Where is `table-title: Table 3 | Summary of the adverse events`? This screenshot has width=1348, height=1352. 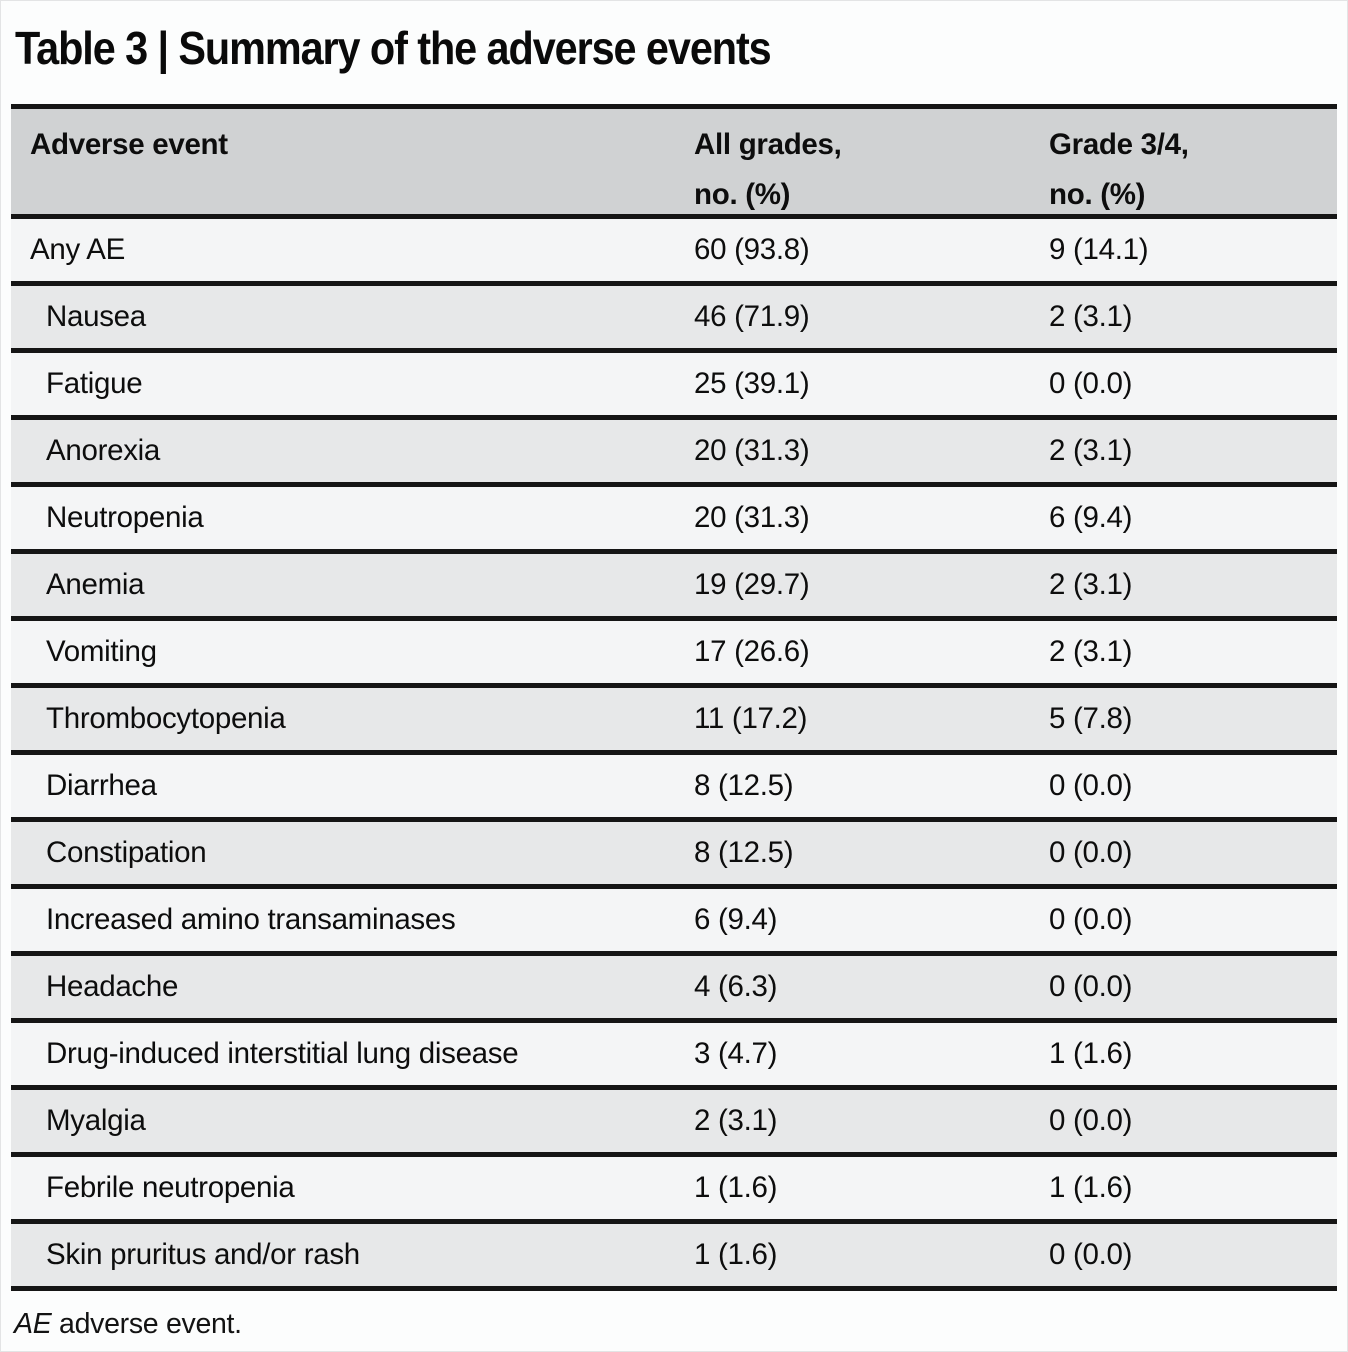 table-title: Table 3 | Summary of the adverse events is located at coordinates (393, 48).